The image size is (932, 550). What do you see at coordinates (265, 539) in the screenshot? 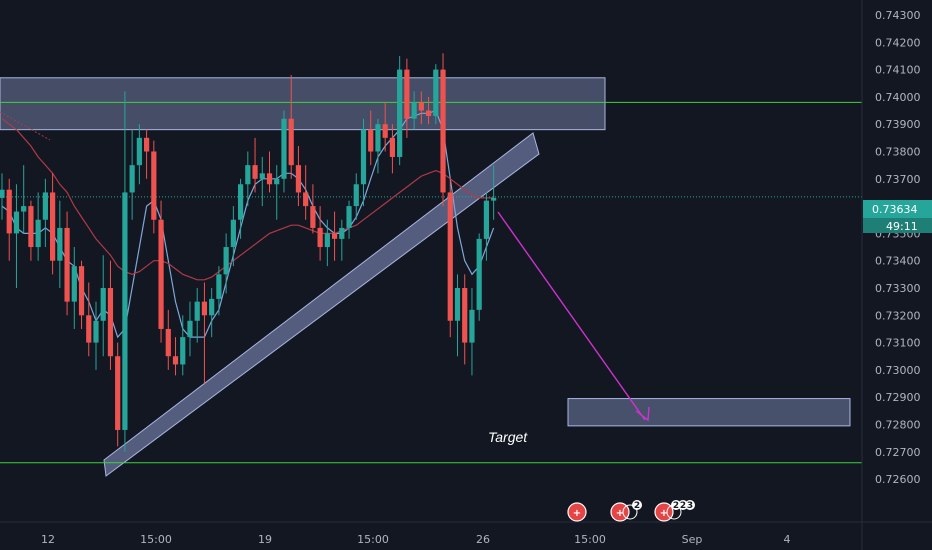
I see `time-tick-label: 19` at bounding box center [265, 539].